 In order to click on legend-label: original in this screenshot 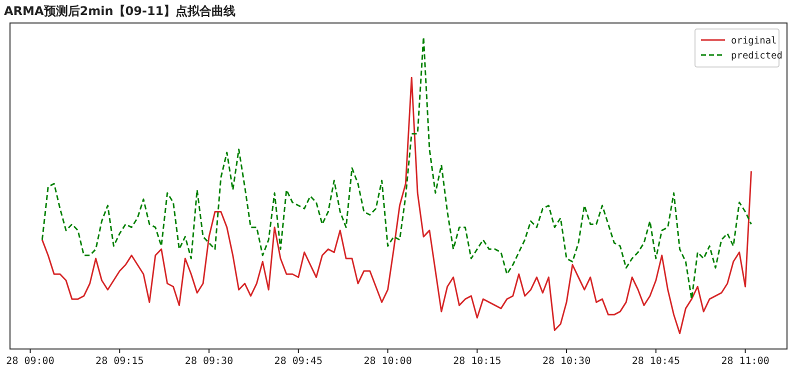, I will do `click(754, 41)`.